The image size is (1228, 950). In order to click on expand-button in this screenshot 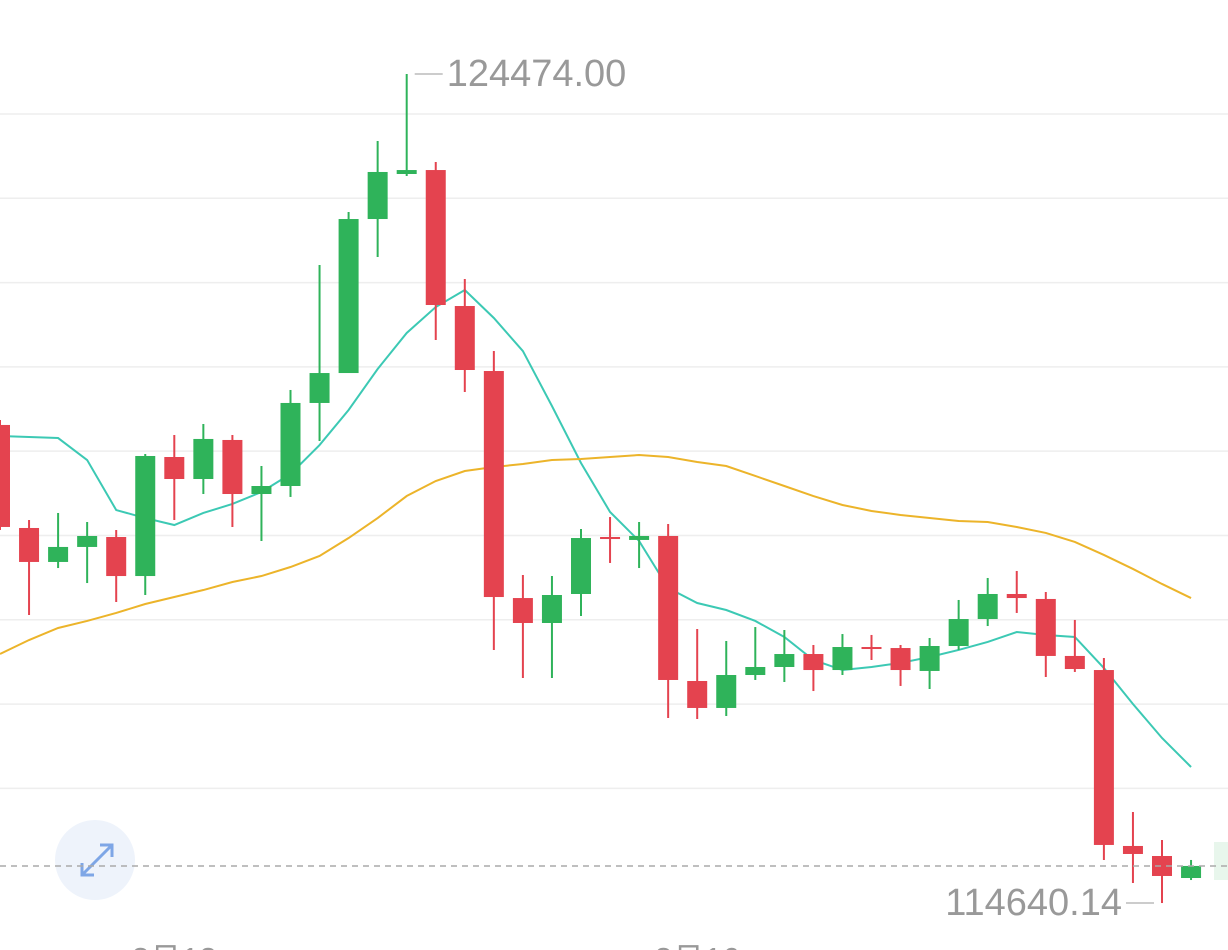, I will do `click(95, 860)`.